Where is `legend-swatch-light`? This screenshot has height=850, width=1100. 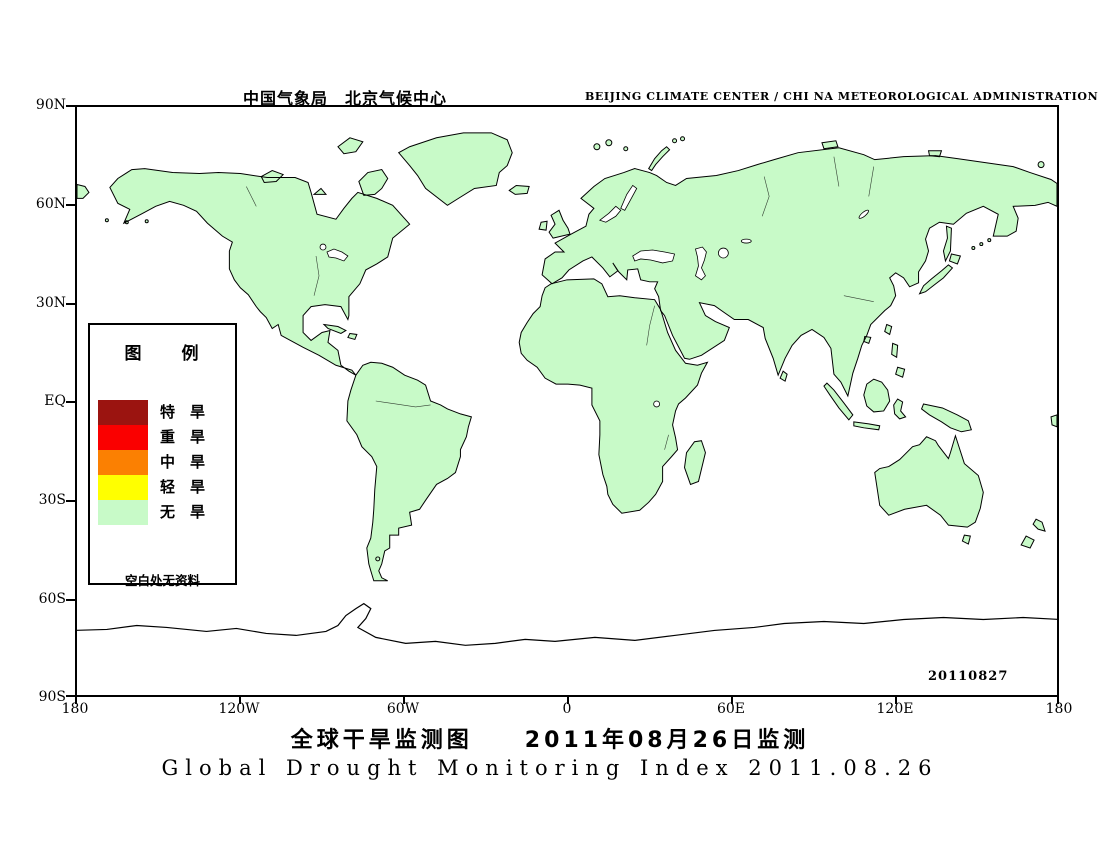
legend-swatch-light is located at coordinates (123, 487).